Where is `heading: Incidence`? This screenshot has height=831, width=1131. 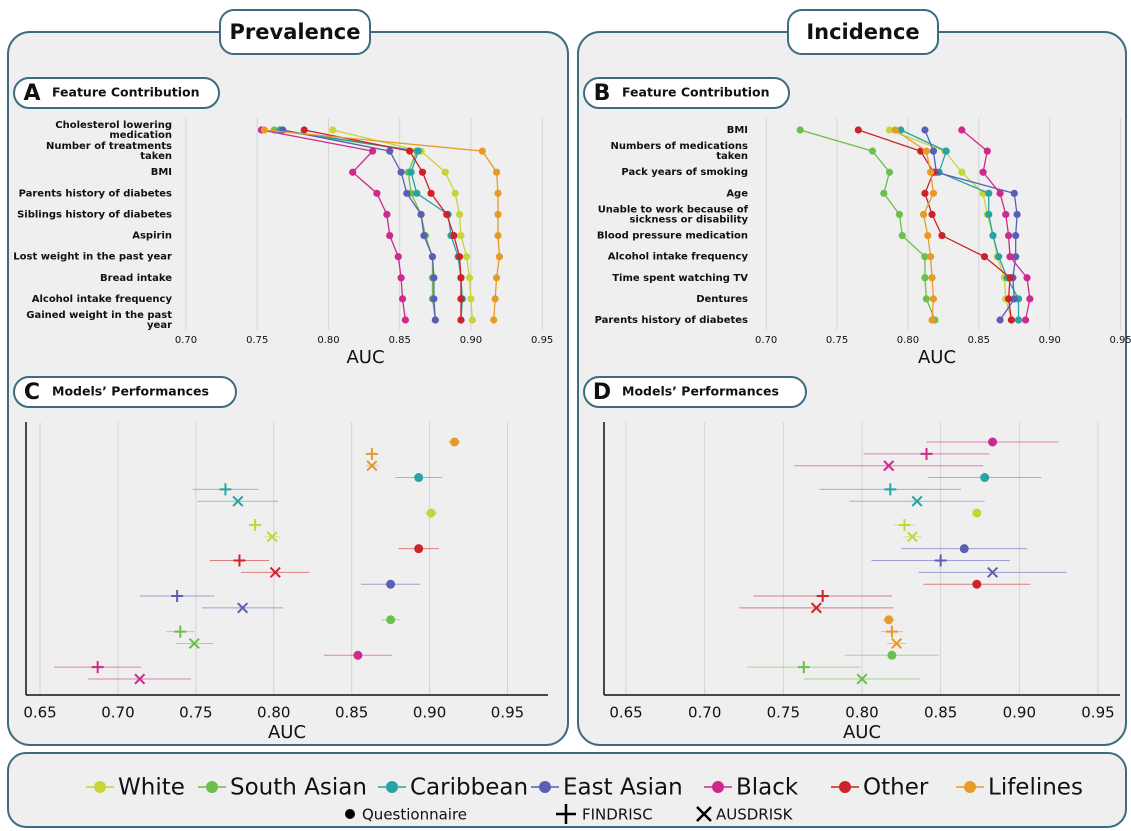
heading: Incidence is located at coordinates (862, 32).